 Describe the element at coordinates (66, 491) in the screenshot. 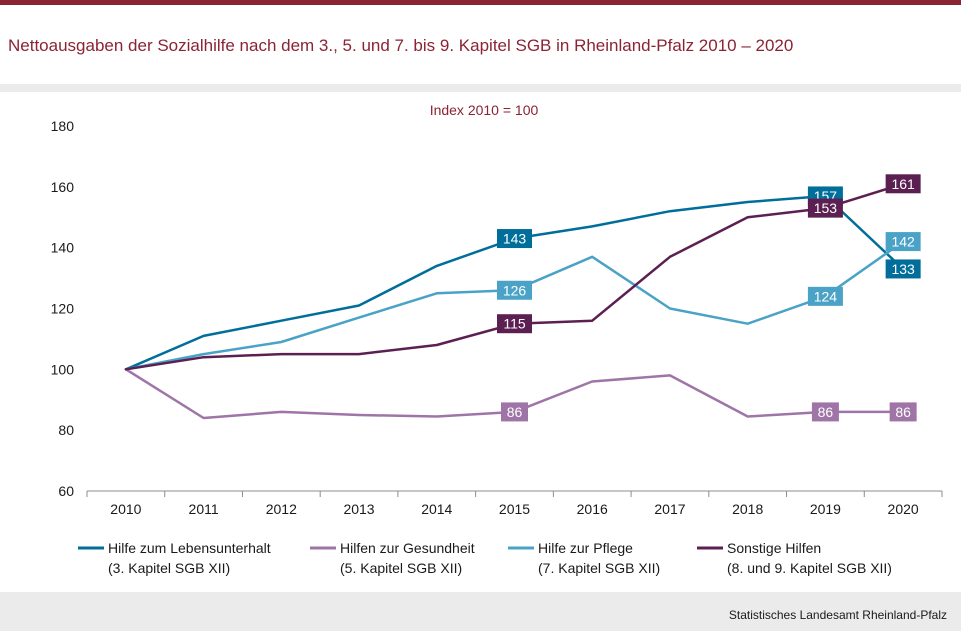

I see `y-tick-label: 60` at that location.